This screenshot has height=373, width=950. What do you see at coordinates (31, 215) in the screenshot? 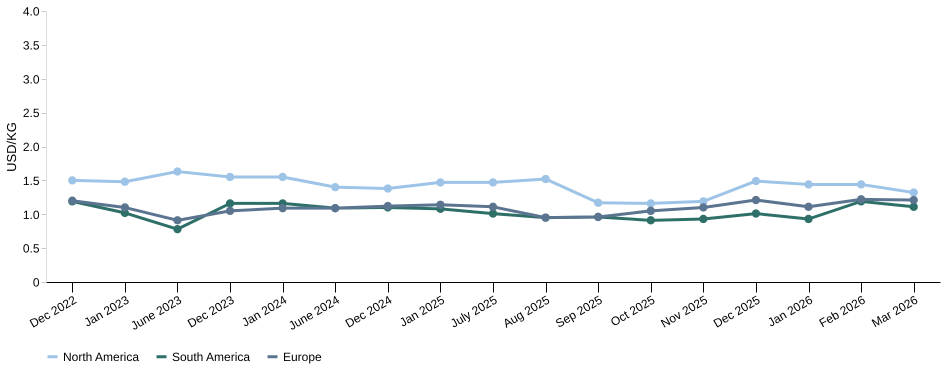
I see `y-tick-label: 1.0` at bounding box center [31, 215].